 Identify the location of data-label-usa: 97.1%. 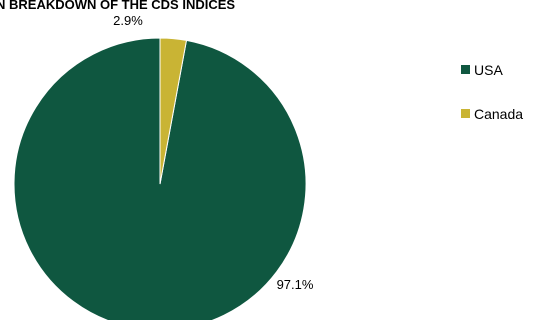
(295, 284).